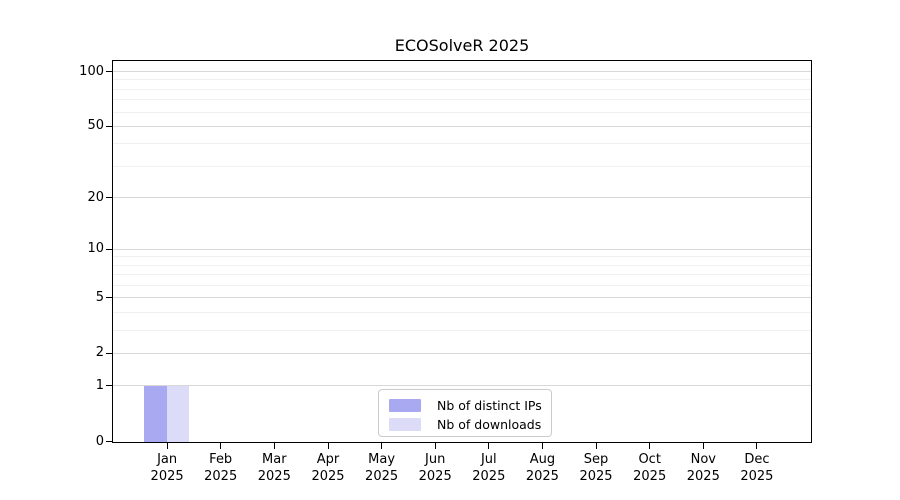  I want to click on y-axis-tick-label: 50, so click(95, 126).